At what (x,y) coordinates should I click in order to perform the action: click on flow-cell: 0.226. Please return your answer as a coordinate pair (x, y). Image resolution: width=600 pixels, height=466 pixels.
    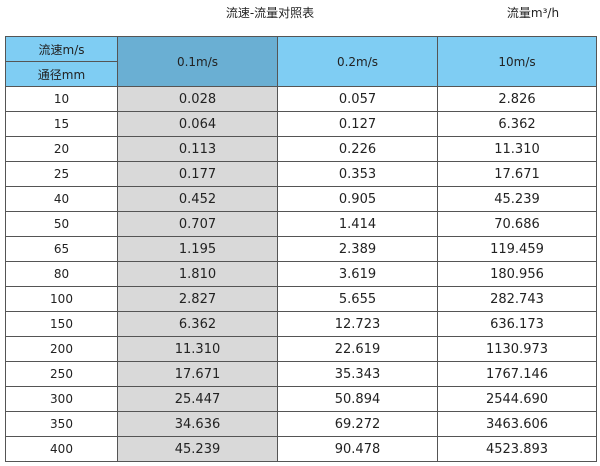
    Looking at the image, I should click on (357, 149).